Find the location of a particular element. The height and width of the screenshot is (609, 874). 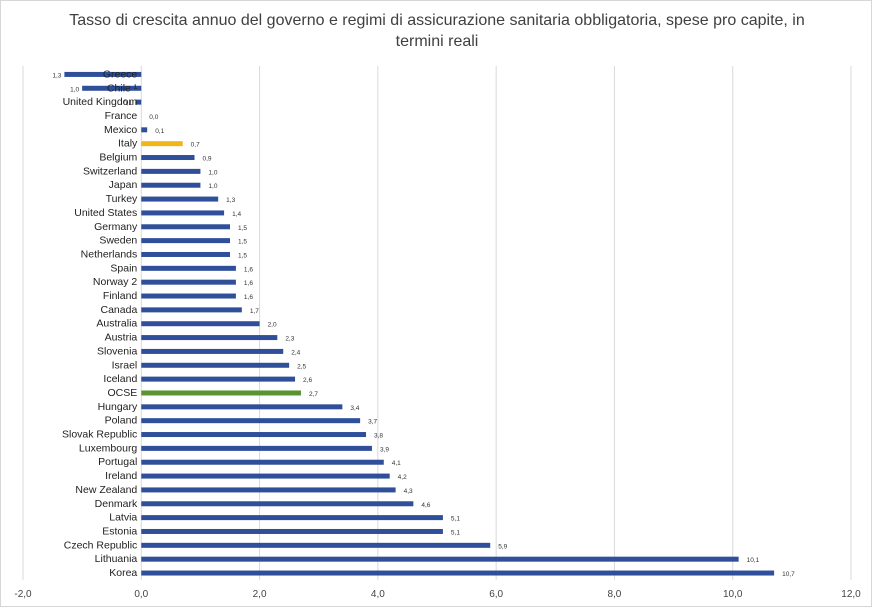

data-label: 3,4 is located at coordinates (354, 408).